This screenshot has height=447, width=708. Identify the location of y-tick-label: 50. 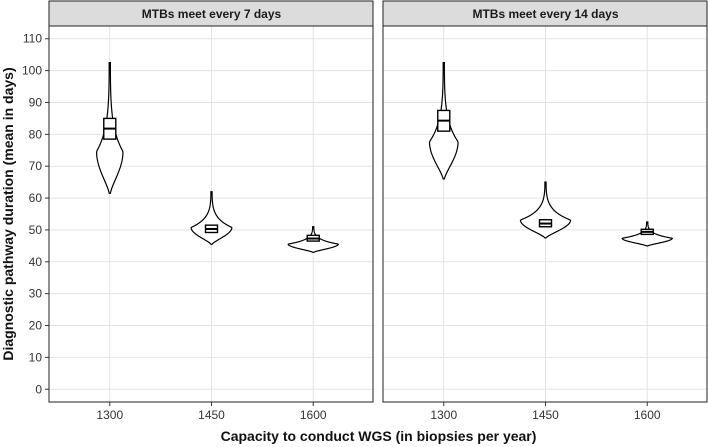
(36, 230).